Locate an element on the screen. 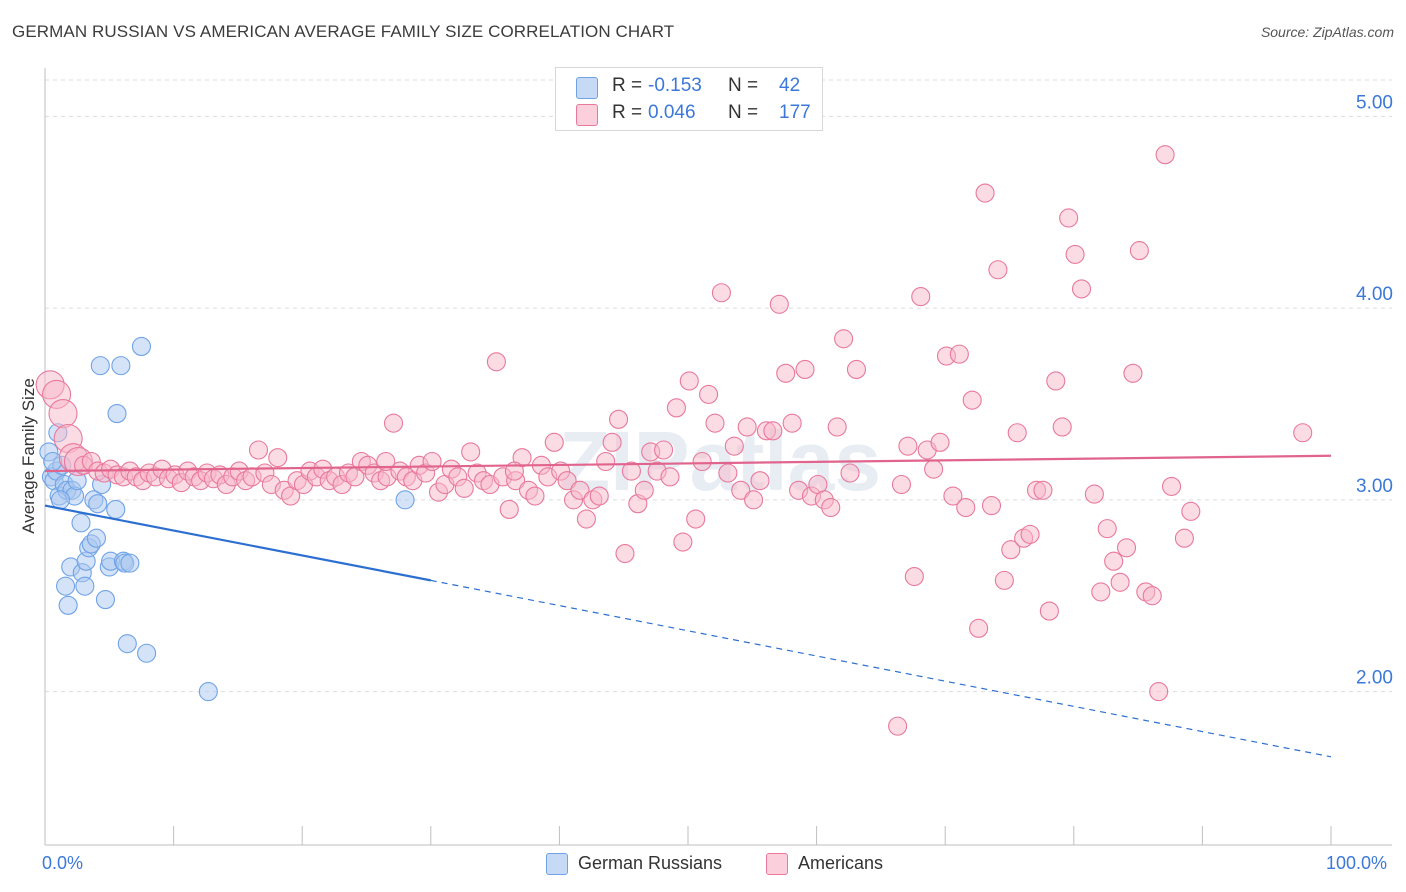  bottom-legend-swatch-pink is located at coordinates (777, 864).